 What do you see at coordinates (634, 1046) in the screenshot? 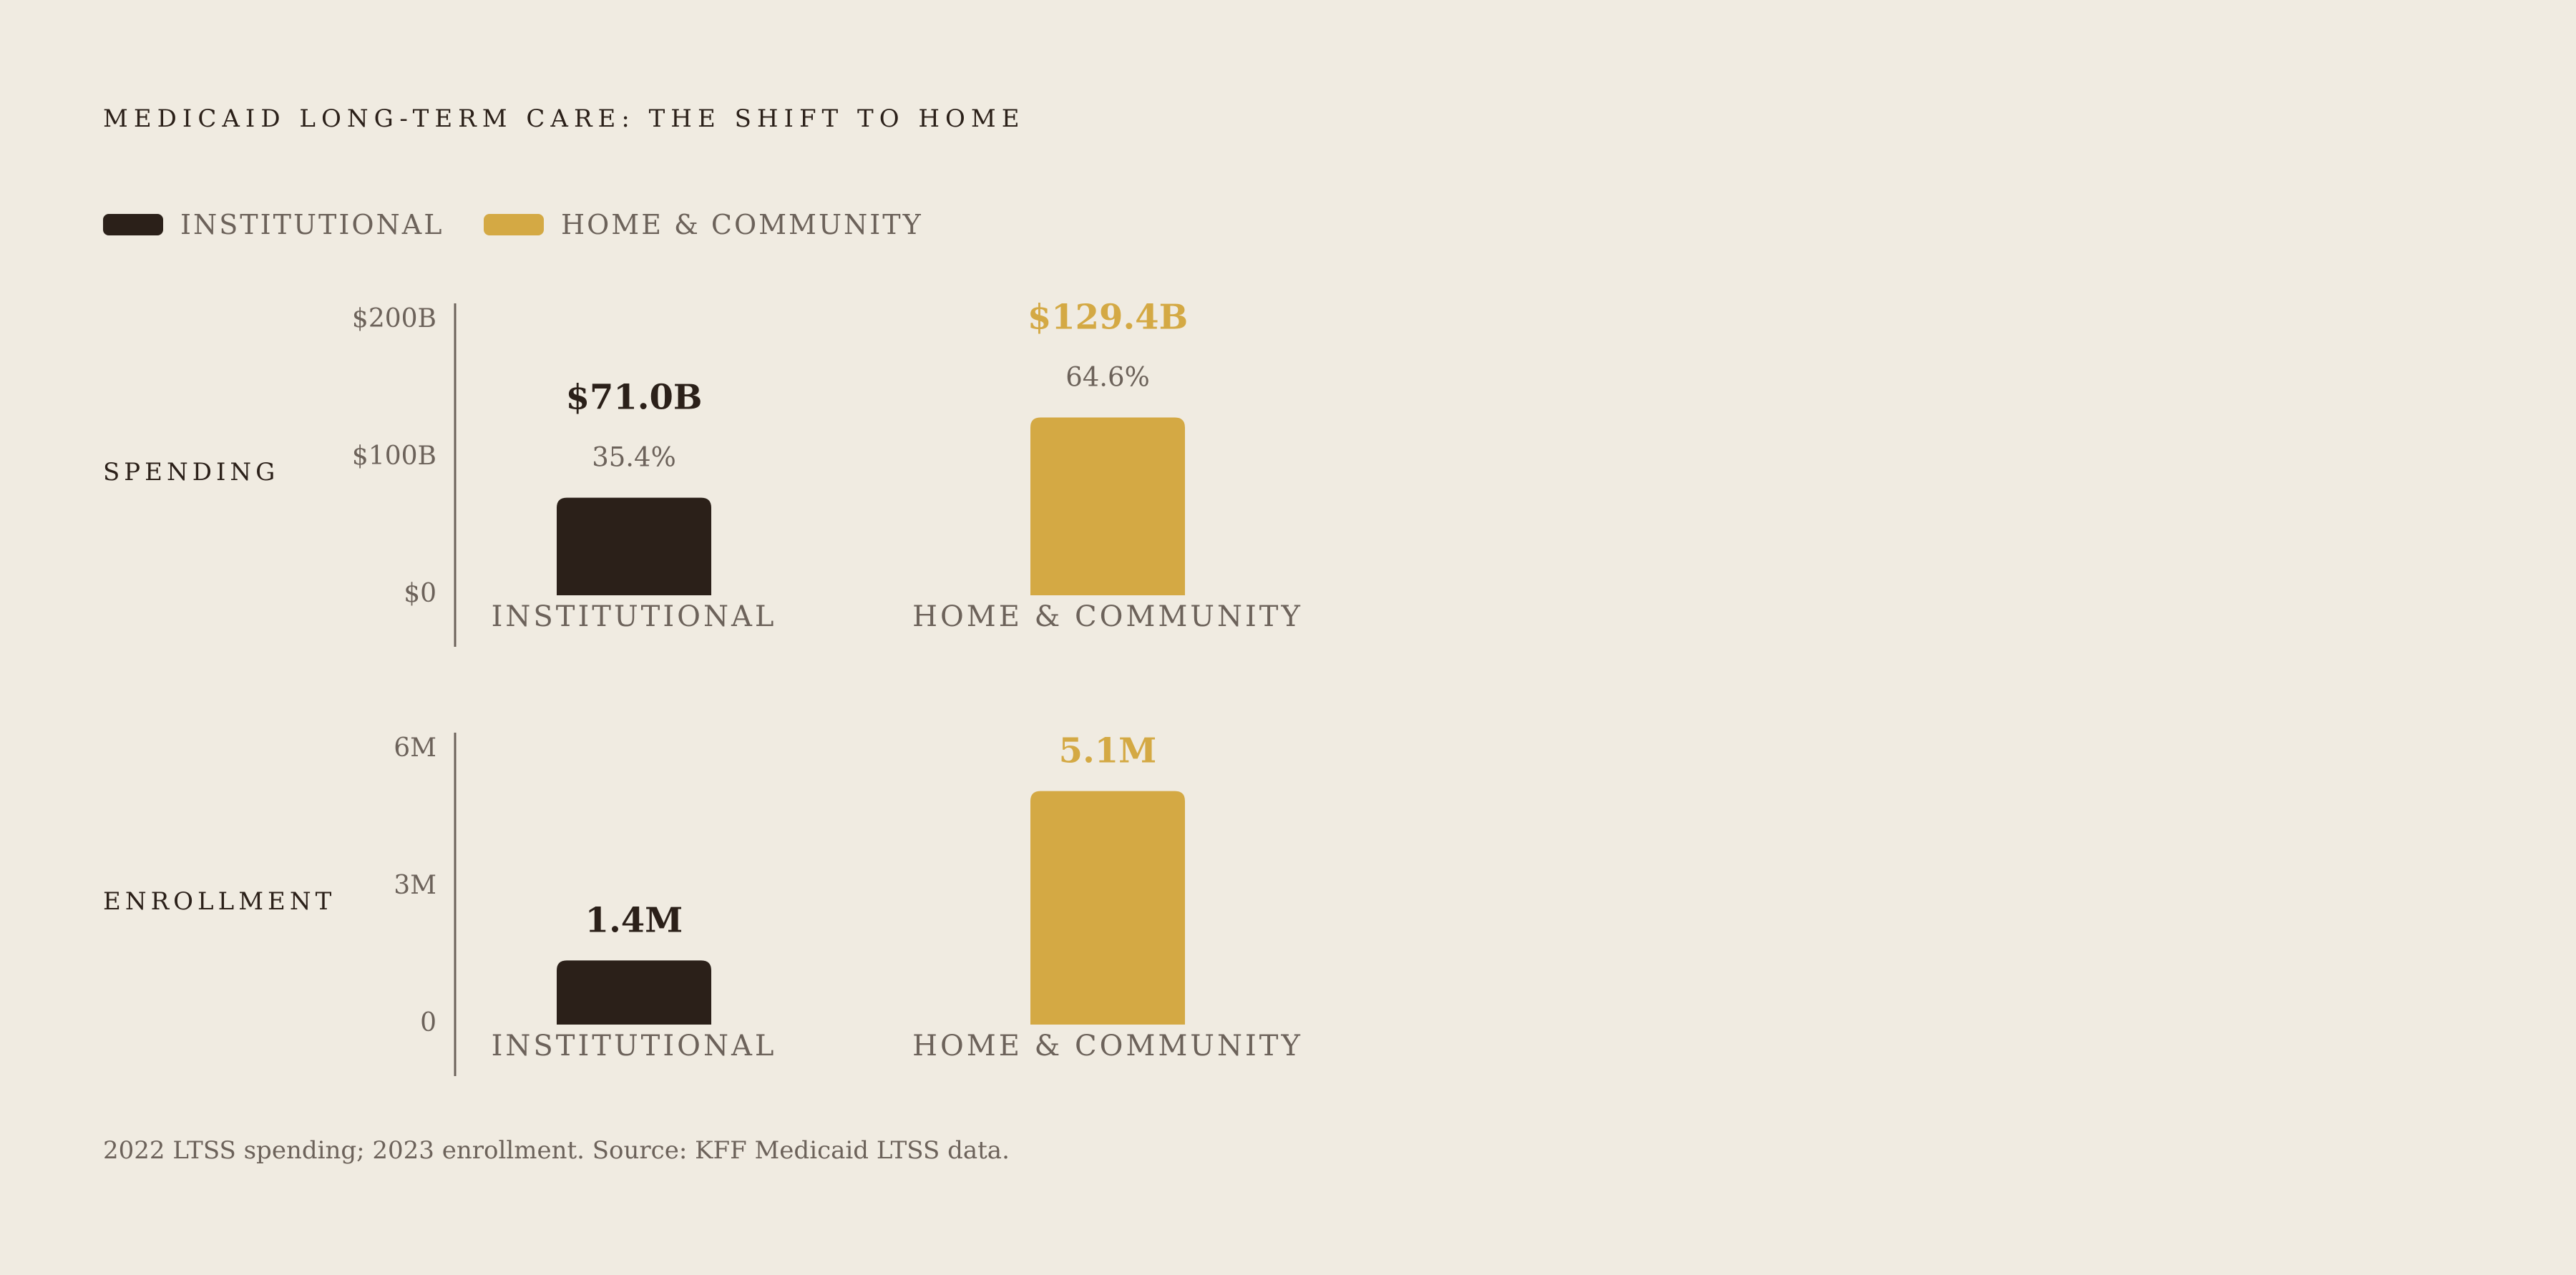
I see `enrollment-category-label-institutional: INSTITUTIONAL` at bounding box center [634, 1046].